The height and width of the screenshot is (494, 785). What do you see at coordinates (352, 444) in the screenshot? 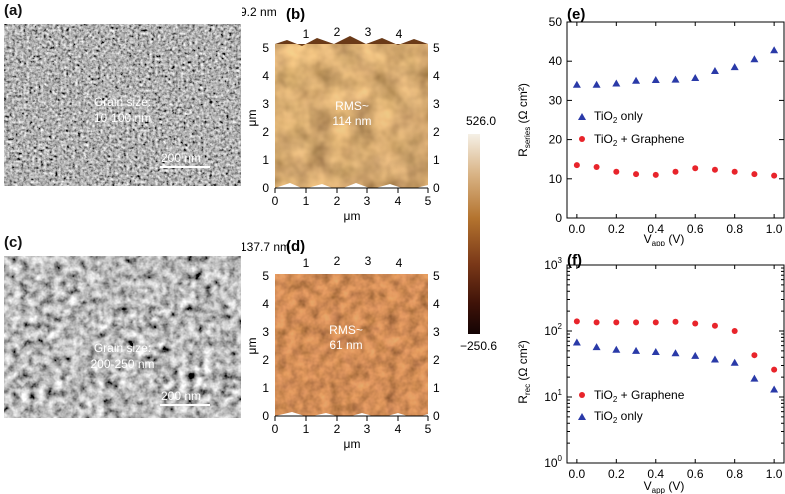
I see `x-unit-d: μm` at bounding box center [352, 444].